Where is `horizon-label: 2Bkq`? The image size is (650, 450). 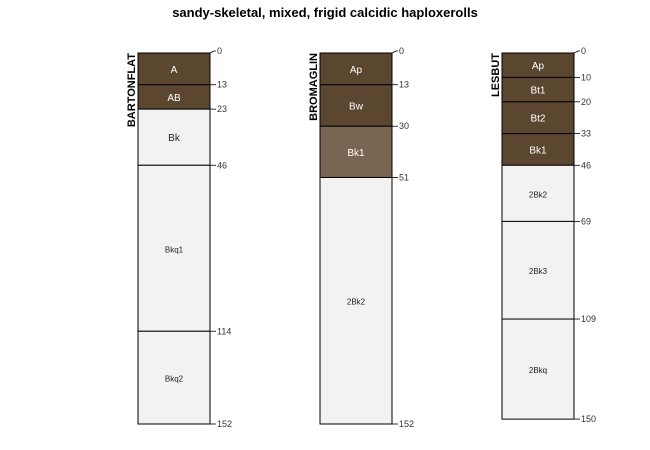
horizon-label: 2Bkq is located at coordinates (538, 370).